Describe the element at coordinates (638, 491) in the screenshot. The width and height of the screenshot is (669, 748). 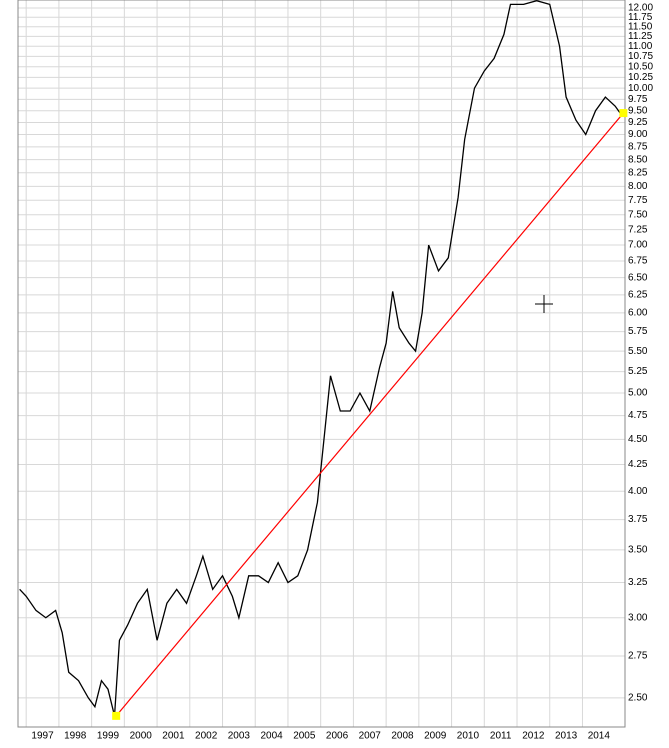
I see `y-tick-label: 4.00` at that location.